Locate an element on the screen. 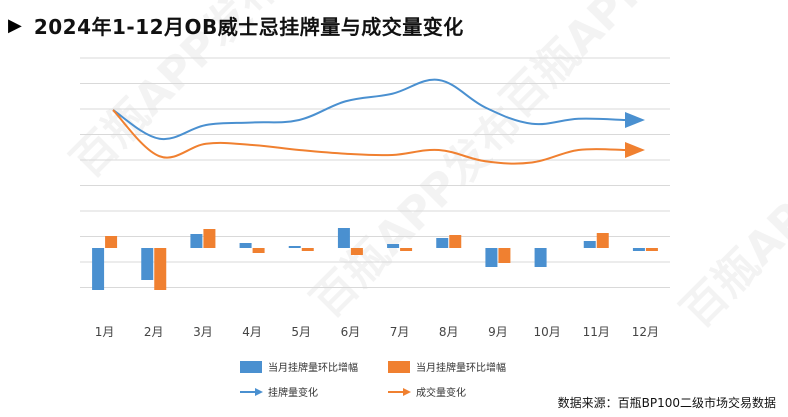 The width and height of the screenshot is (788, 417). x-tick-label: 12月 is located at coordinates (645, 332).